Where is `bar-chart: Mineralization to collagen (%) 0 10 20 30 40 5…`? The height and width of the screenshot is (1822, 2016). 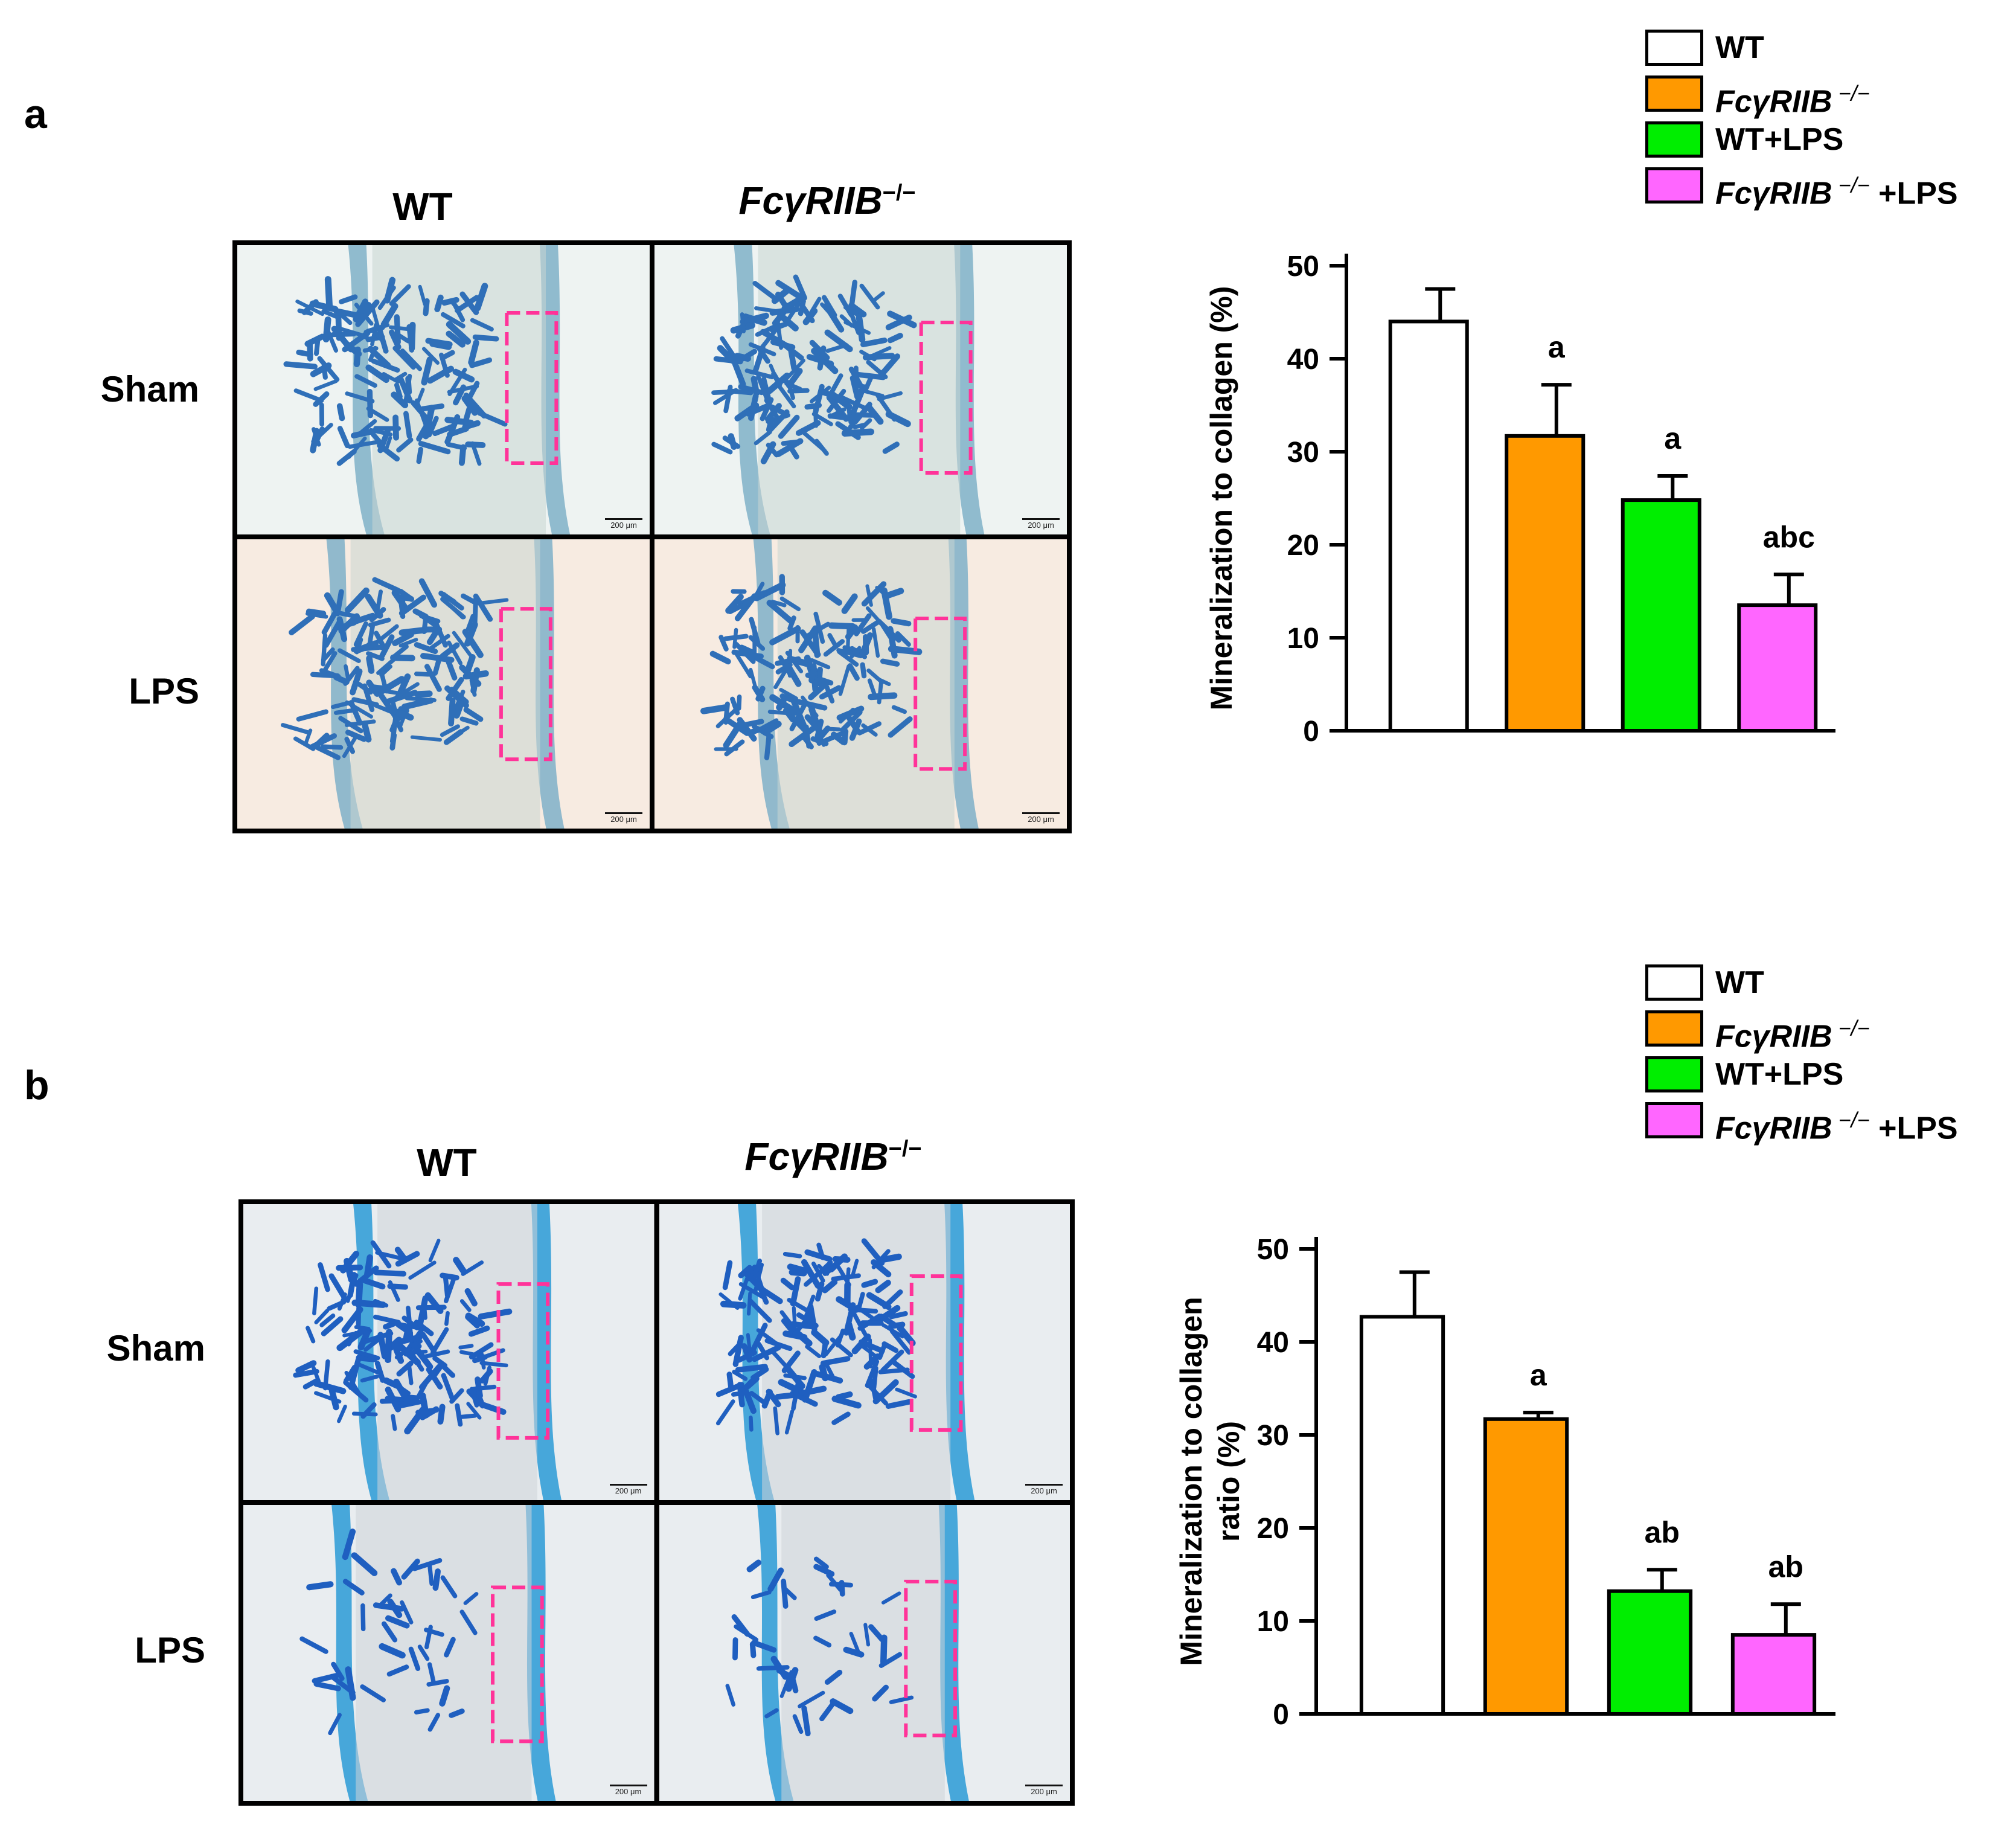
bar-chart: Mineralization to collagen (%) 0 10 20 30 40 5… is located at coordinates (1515, 516).